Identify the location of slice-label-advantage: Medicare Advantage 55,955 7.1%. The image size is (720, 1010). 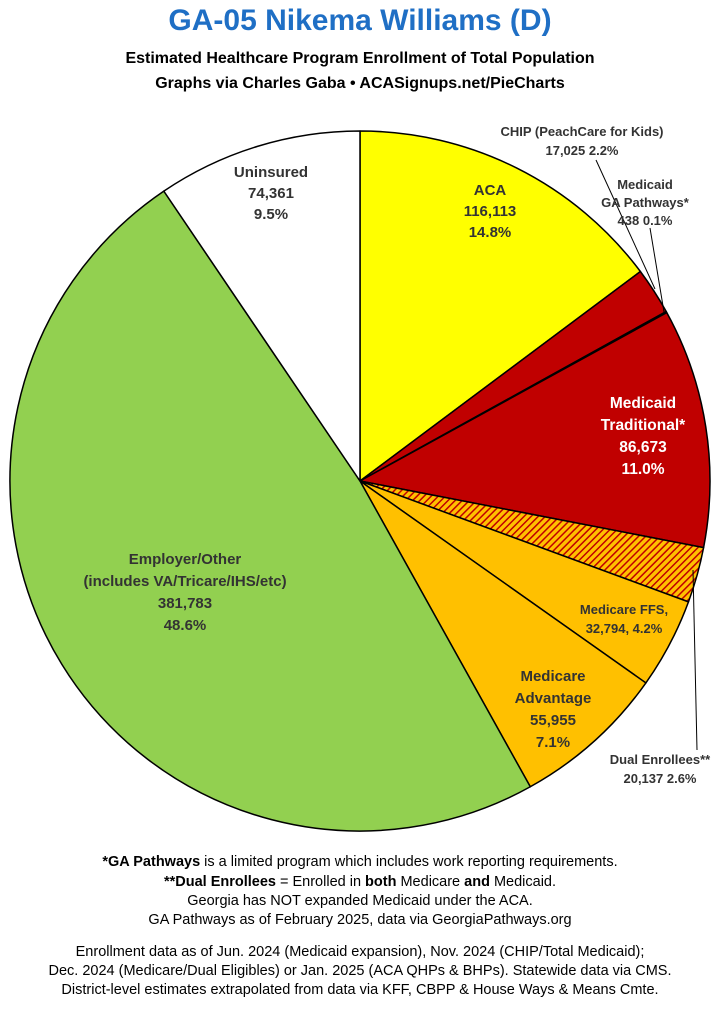
(553, 709).